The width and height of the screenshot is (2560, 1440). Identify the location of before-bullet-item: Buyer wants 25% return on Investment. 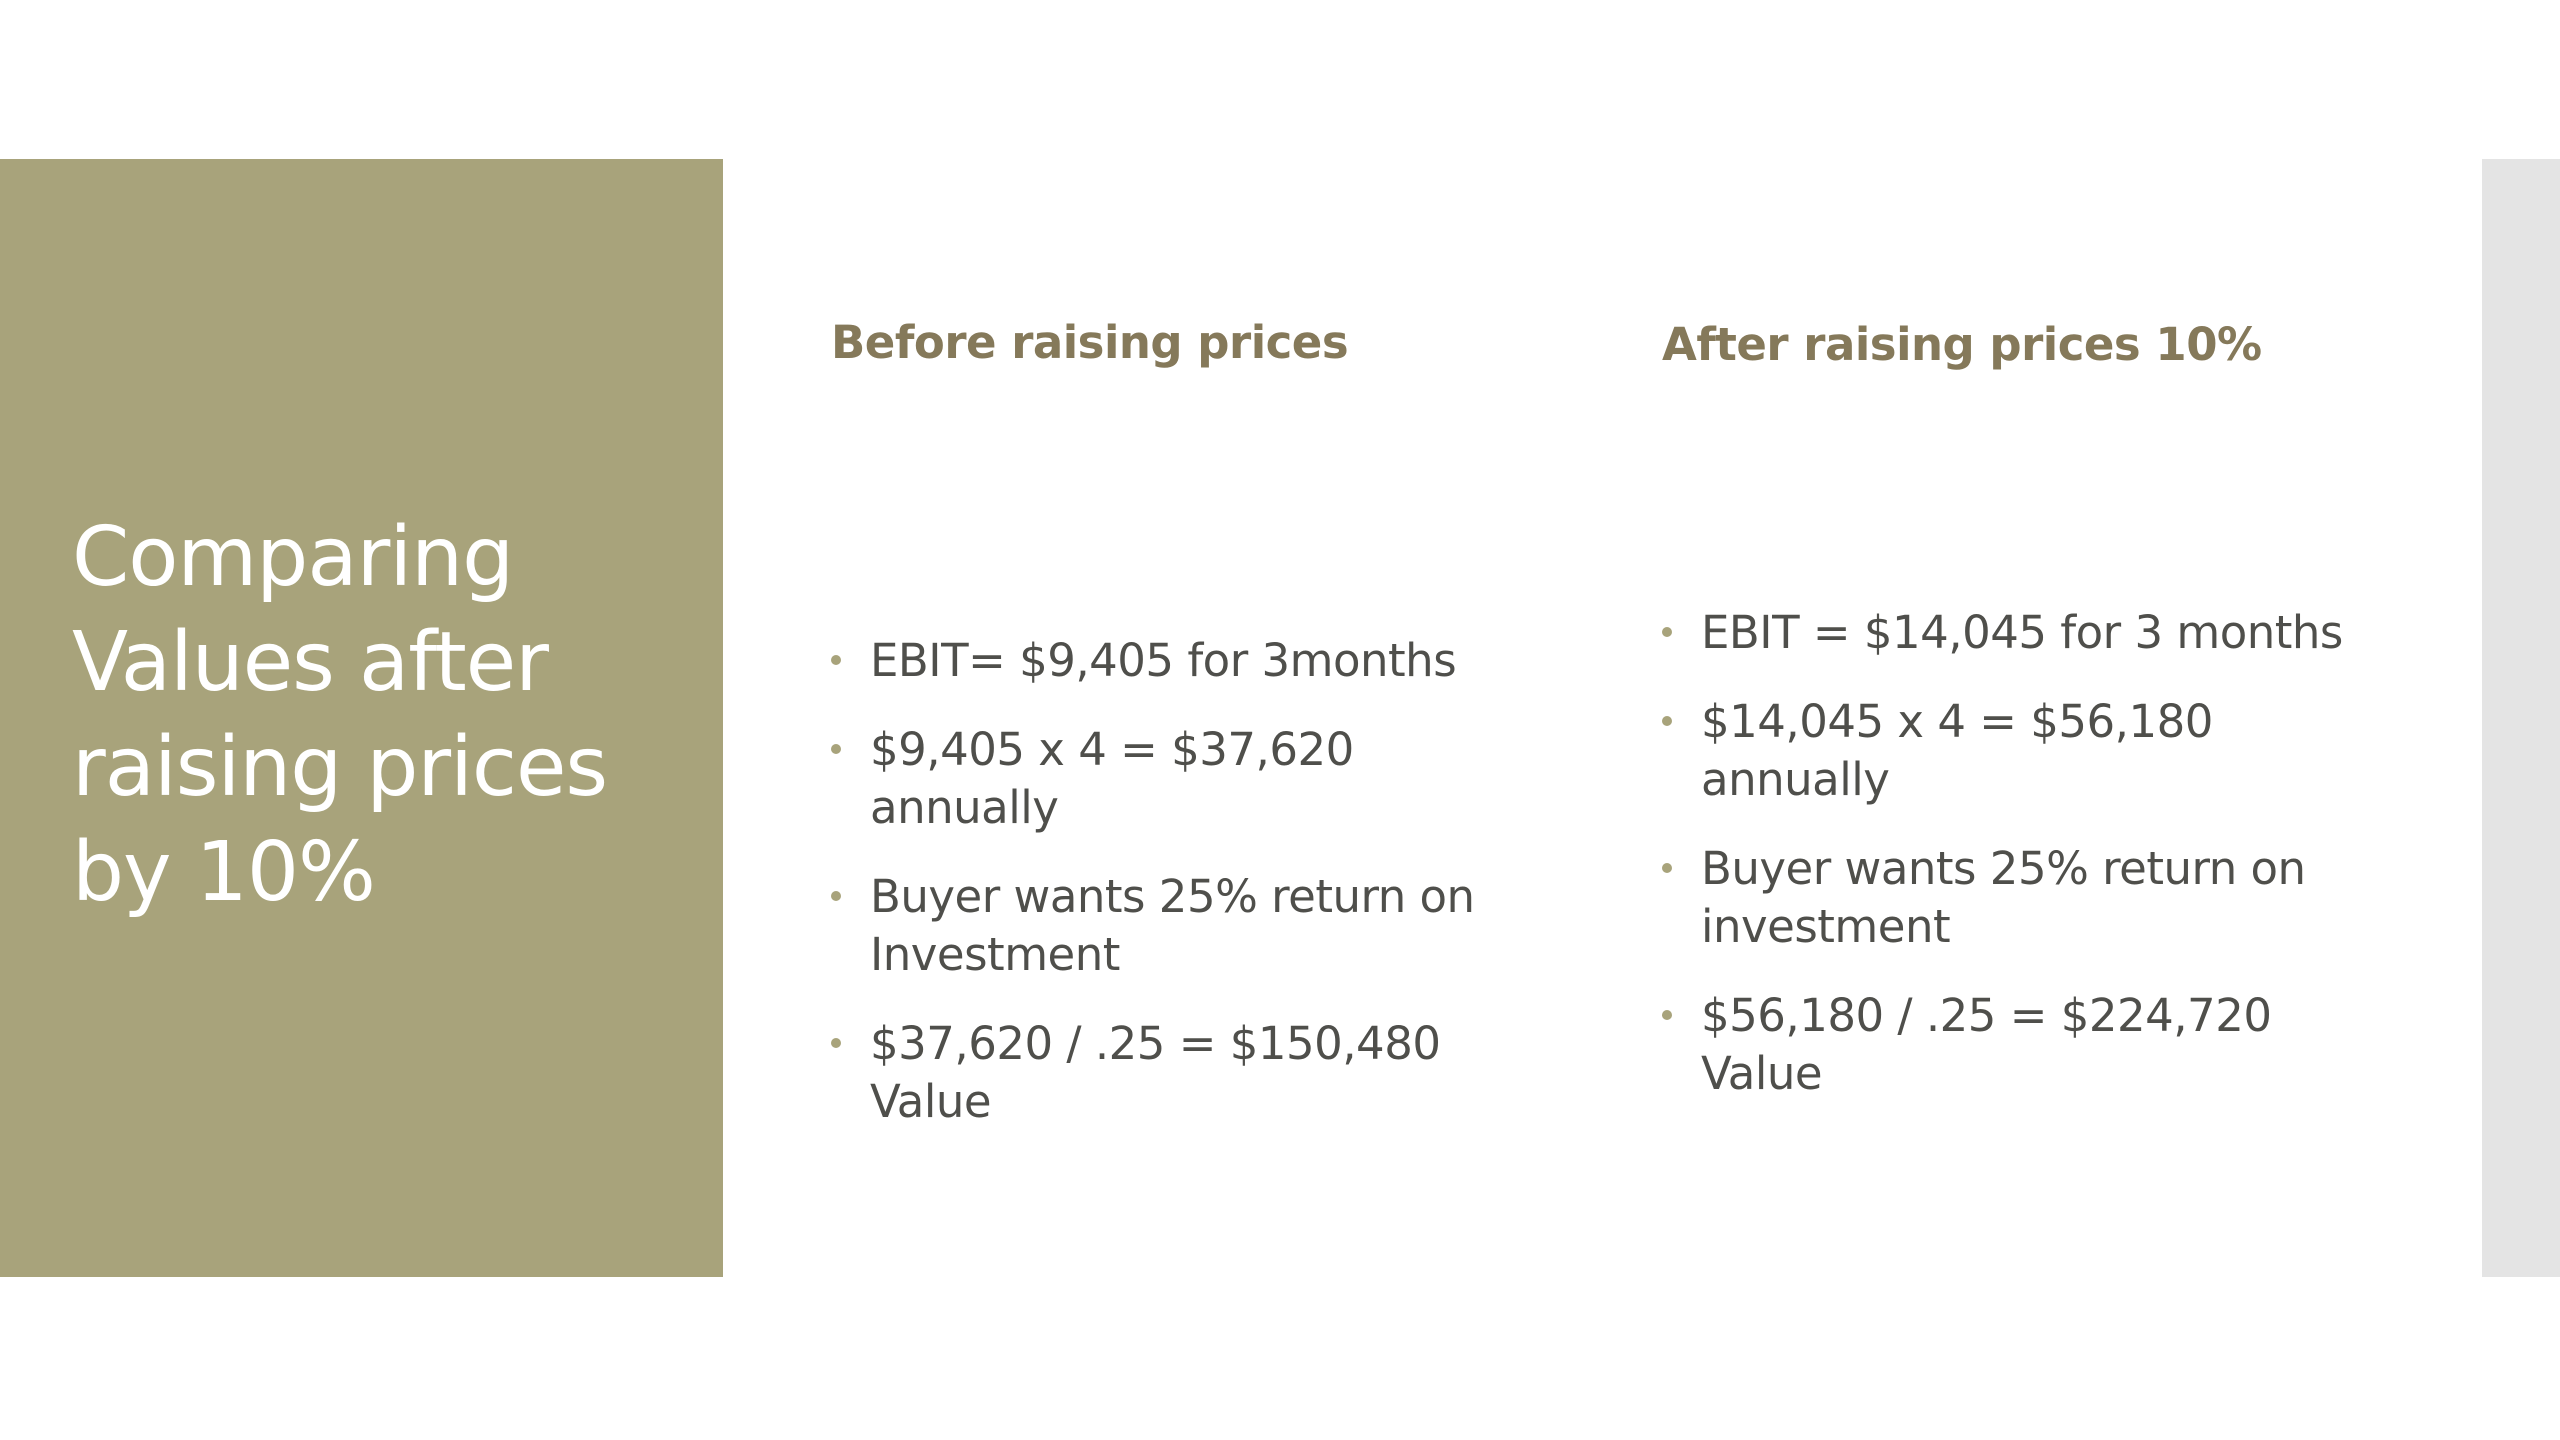
(1191, 926).